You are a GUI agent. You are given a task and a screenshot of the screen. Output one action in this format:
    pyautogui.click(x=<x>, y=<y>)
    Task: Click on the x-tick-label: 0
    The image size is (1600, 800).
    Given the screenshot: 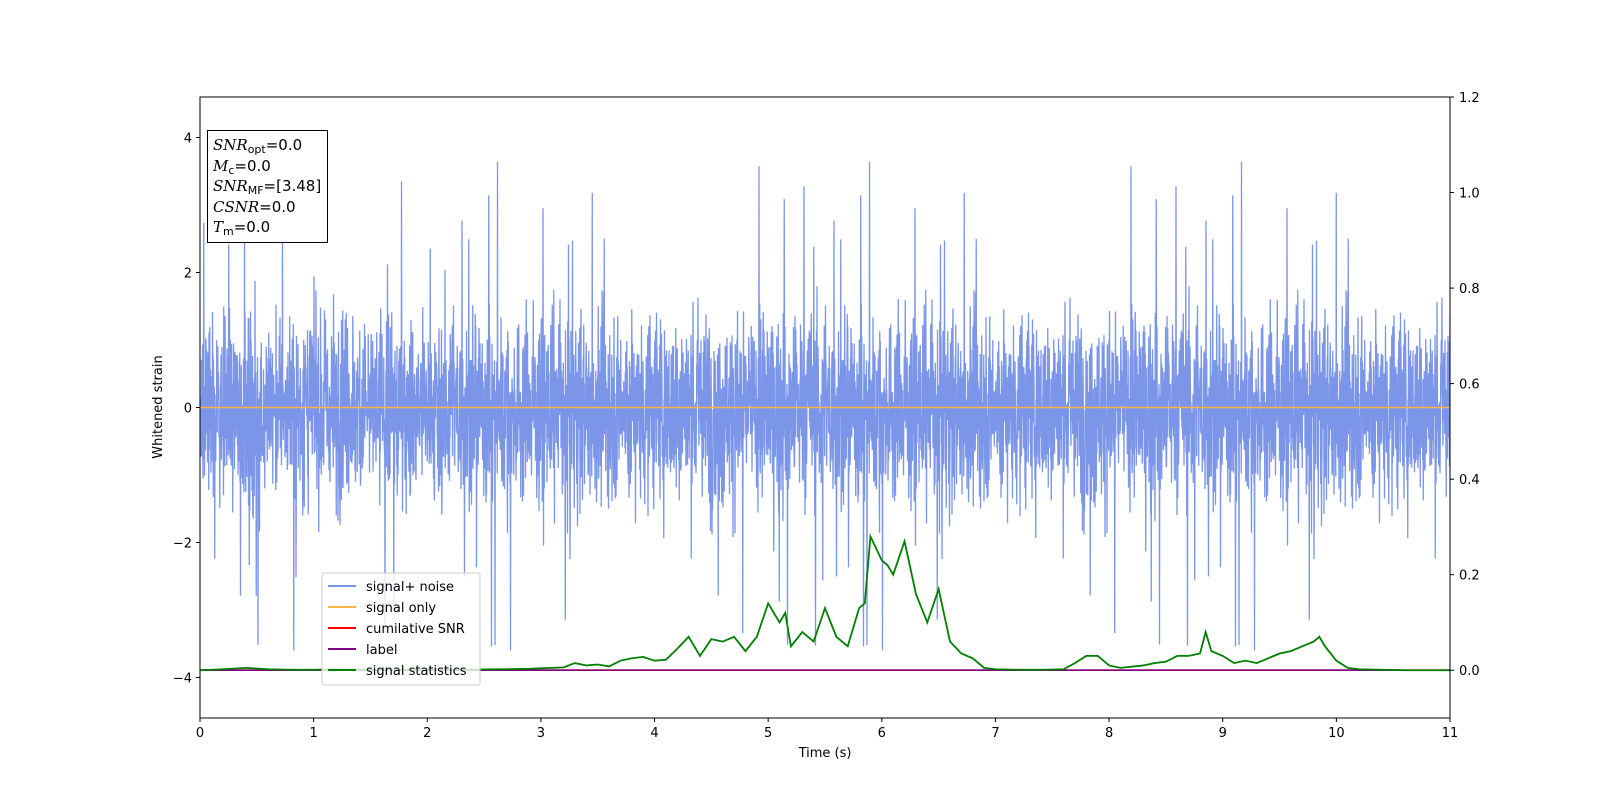 What is the action you would take?
    pyautogui.click(x=200, y=733)
    